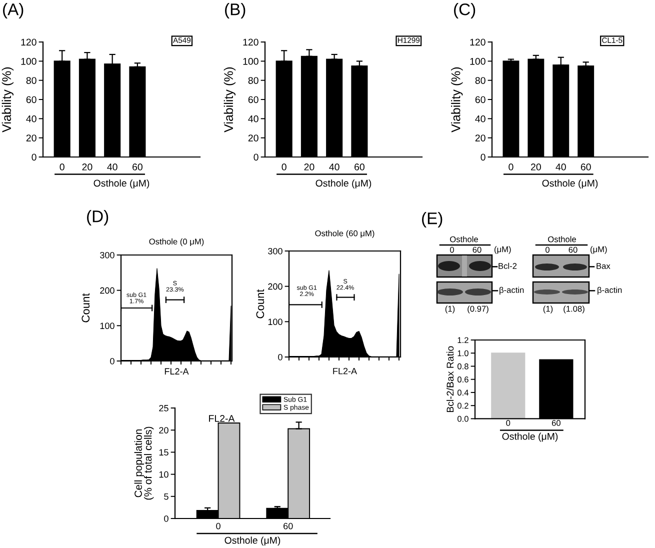 The image size is (655, 548). Describe the element at coordinates (163, 452) in the screenshot. I see `y-tick-label: 15` at that location.